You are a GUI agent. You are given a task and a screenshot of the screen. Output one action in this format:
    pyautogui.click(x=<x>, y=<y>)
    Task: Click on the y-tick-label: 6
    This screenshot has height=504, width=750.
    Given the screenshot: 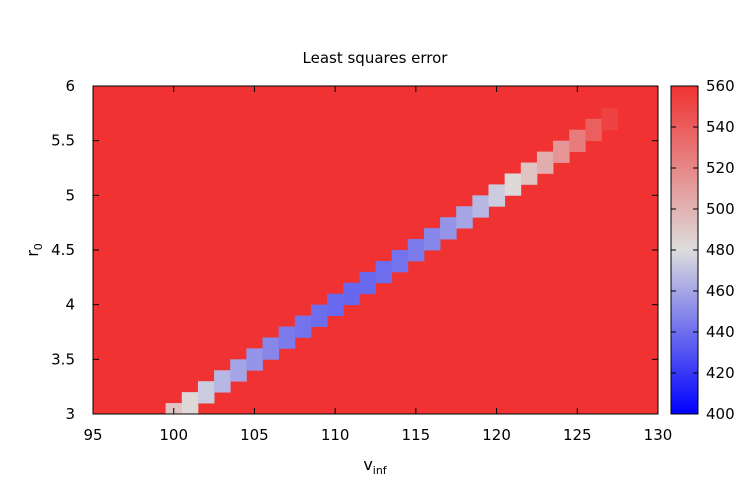 What is the action you would take?
    pyautogui.click(x=70, y=86)
    